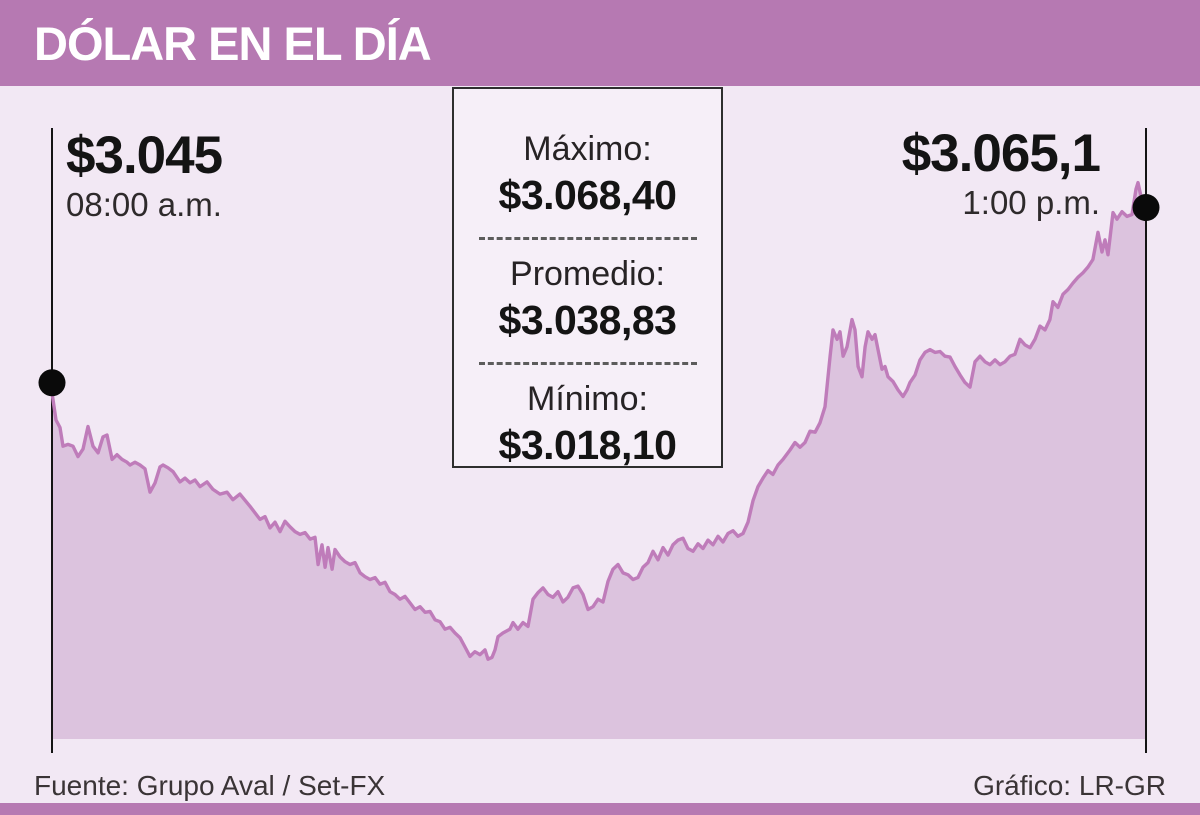 The image size is (1200, 815). Describe the element at coordinates (210, 785) in the screenshot. I see `source-credit: Fuente: Grupo Aval / Set-FX` at that location.